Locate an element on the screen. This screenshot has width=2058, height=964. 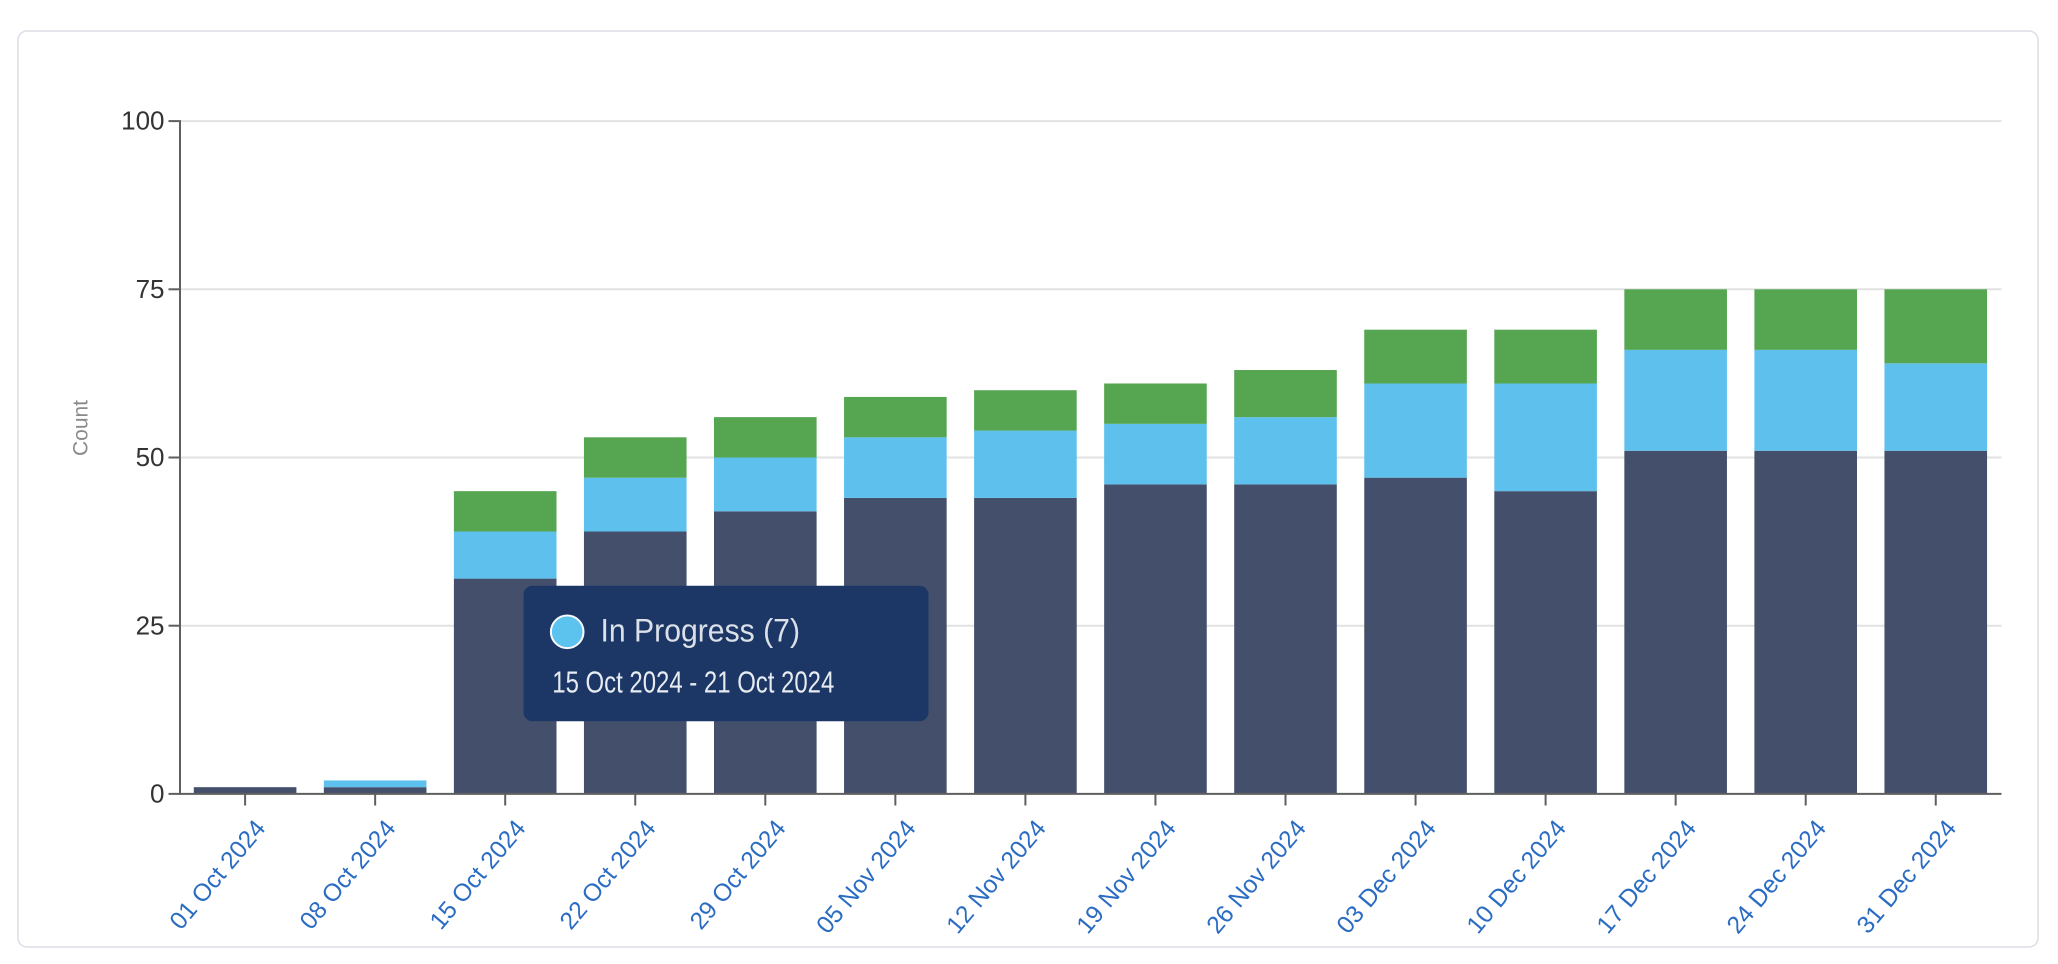
svg-text: 50 is located at coordinates (150, 457).